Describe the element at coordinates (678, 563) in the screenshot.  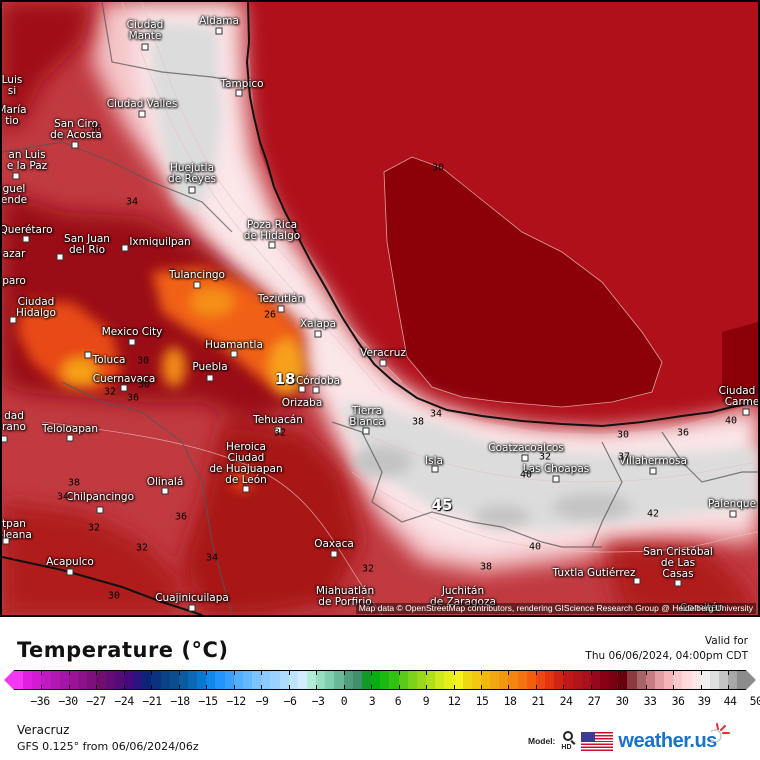
I see `city-label: San Cristóbal de Las Casas` at that location.